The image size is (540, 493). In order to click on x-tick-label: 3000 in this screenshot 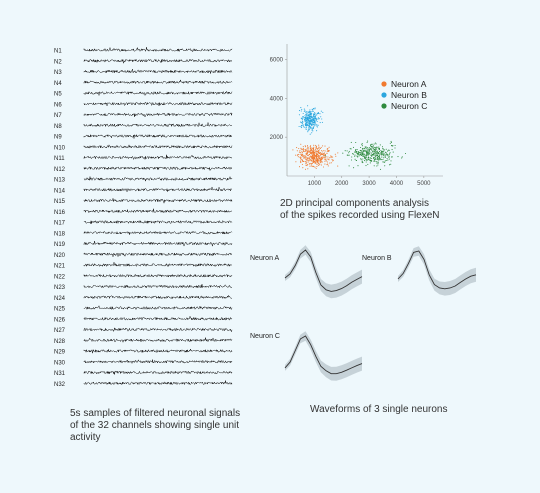, I will do `click(369, 184)`.